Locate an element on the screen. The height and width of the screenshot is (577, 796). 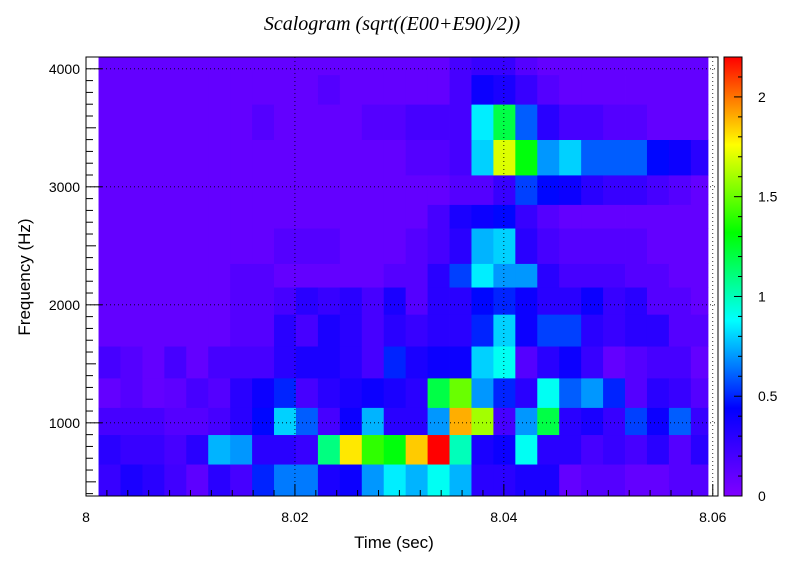
heatmap-cell-r13-c9 is located at coordinates (307, 89).